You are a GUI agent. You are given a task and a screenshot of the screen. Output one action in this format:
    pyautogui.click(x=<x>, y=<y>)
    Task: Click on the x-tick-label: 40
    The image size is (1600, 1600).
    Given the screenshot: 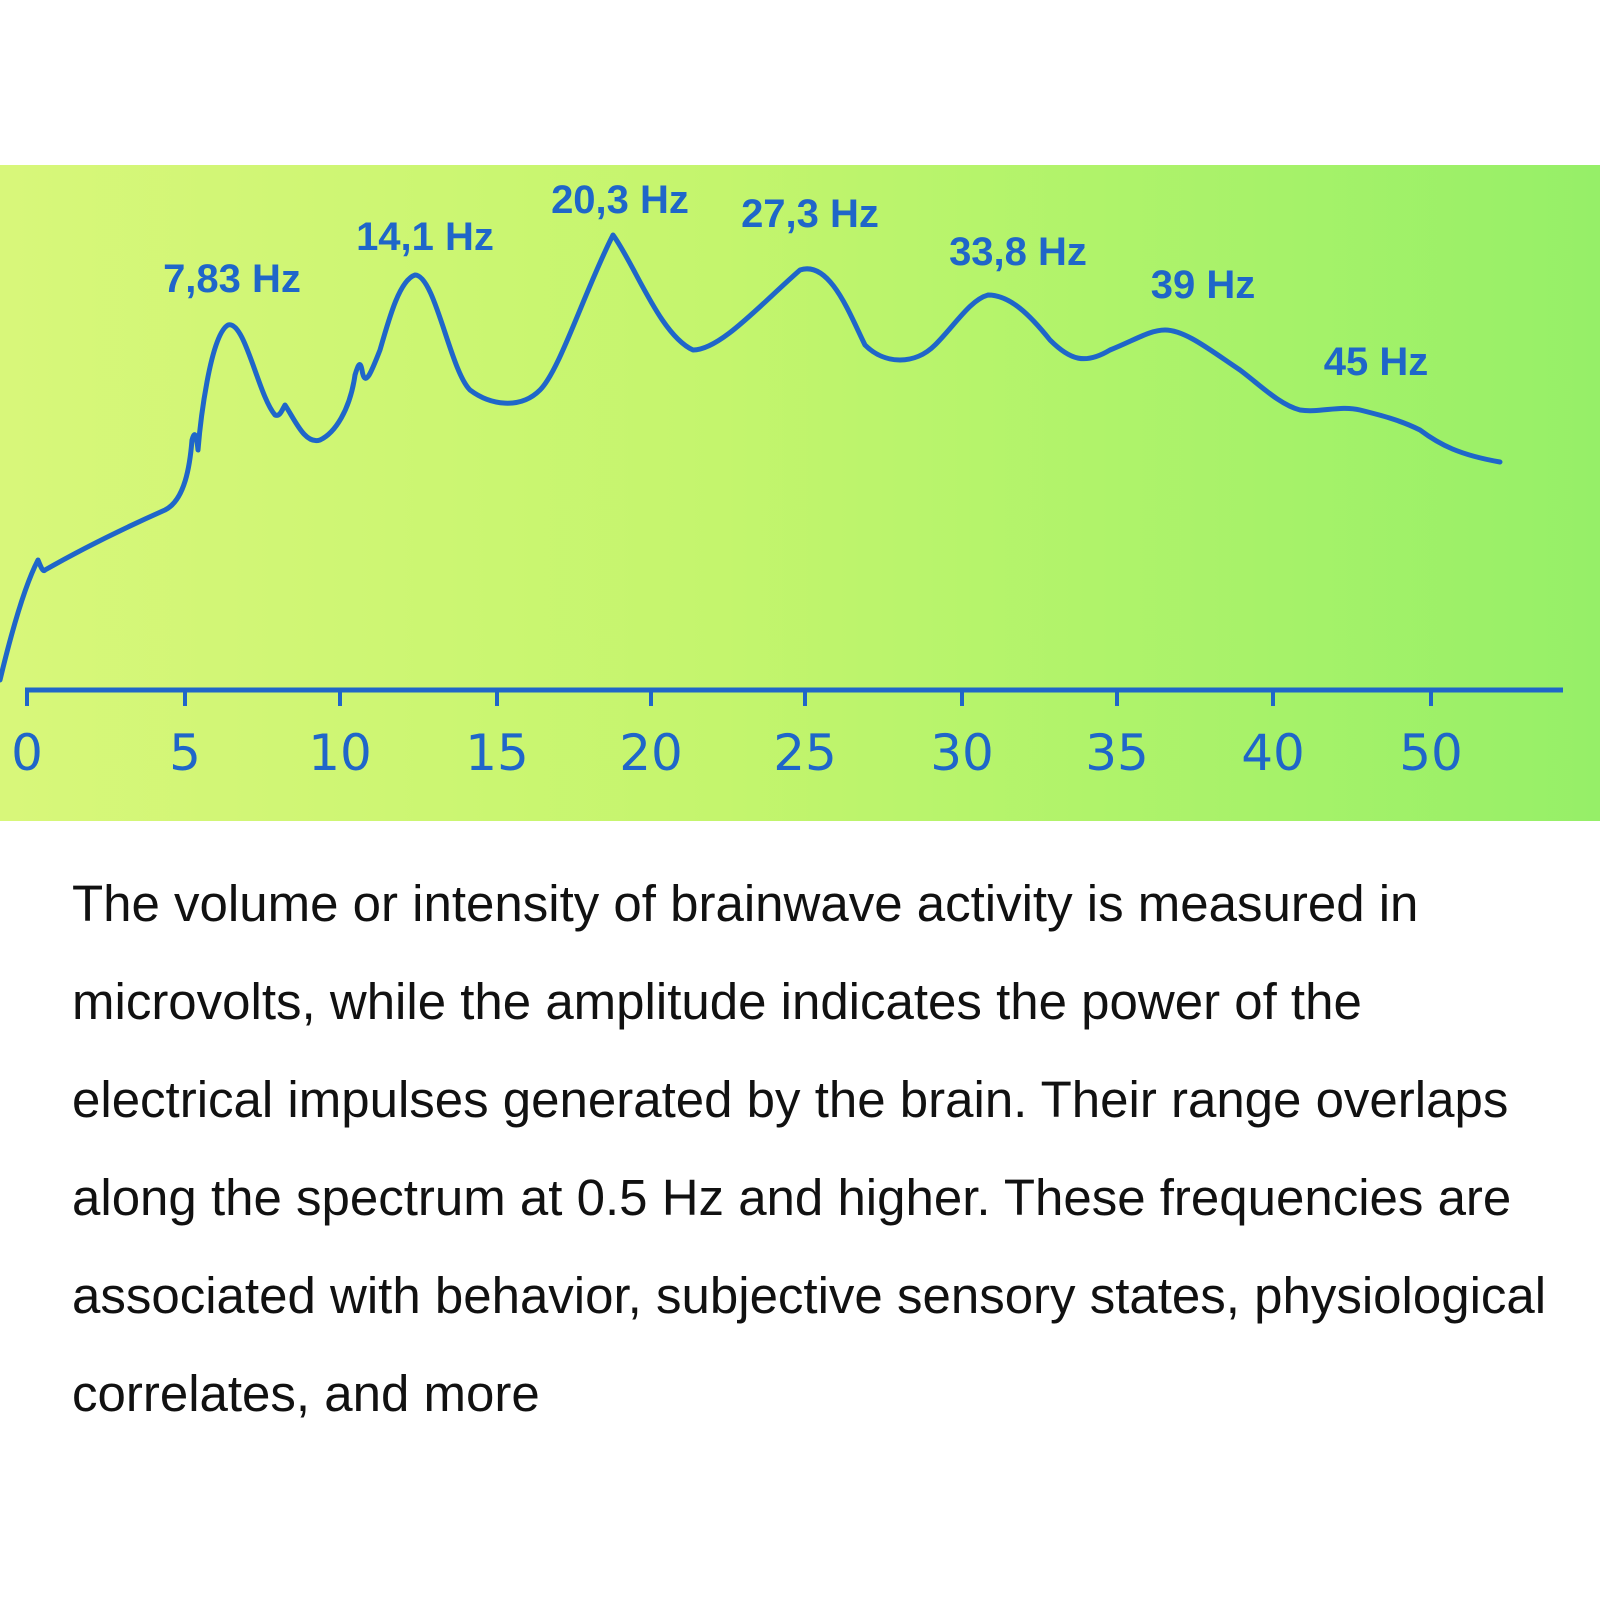 What is the action you would take?
    pyautogui.click(x=1273, y=753)
    